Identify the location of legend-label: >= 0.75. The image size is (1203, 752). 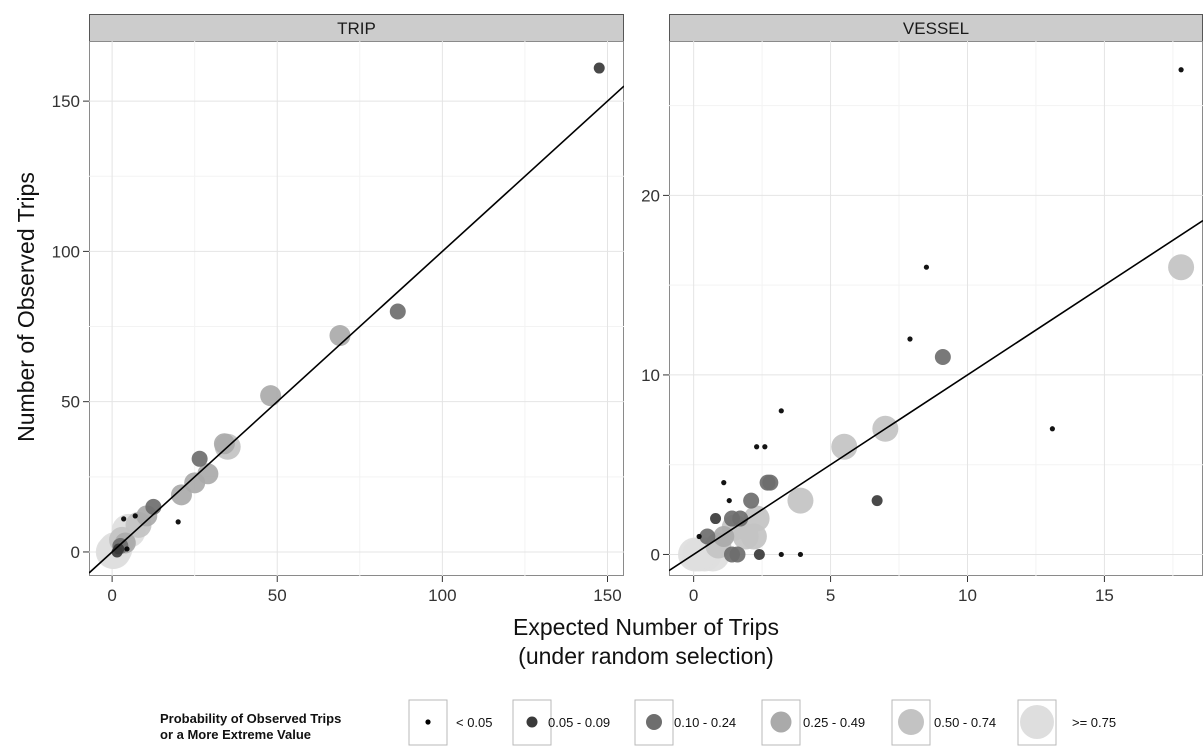
(1094, 722).